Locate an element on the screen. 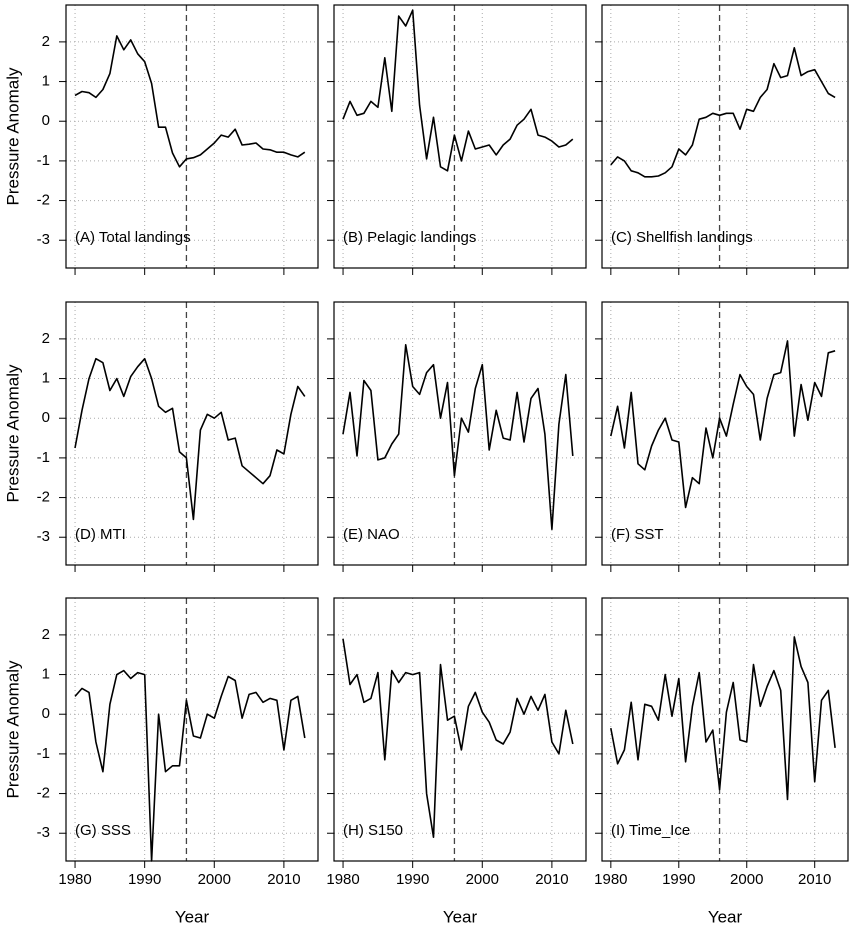  panel-title: (A) Total landings is located at coordinates (133, 237).